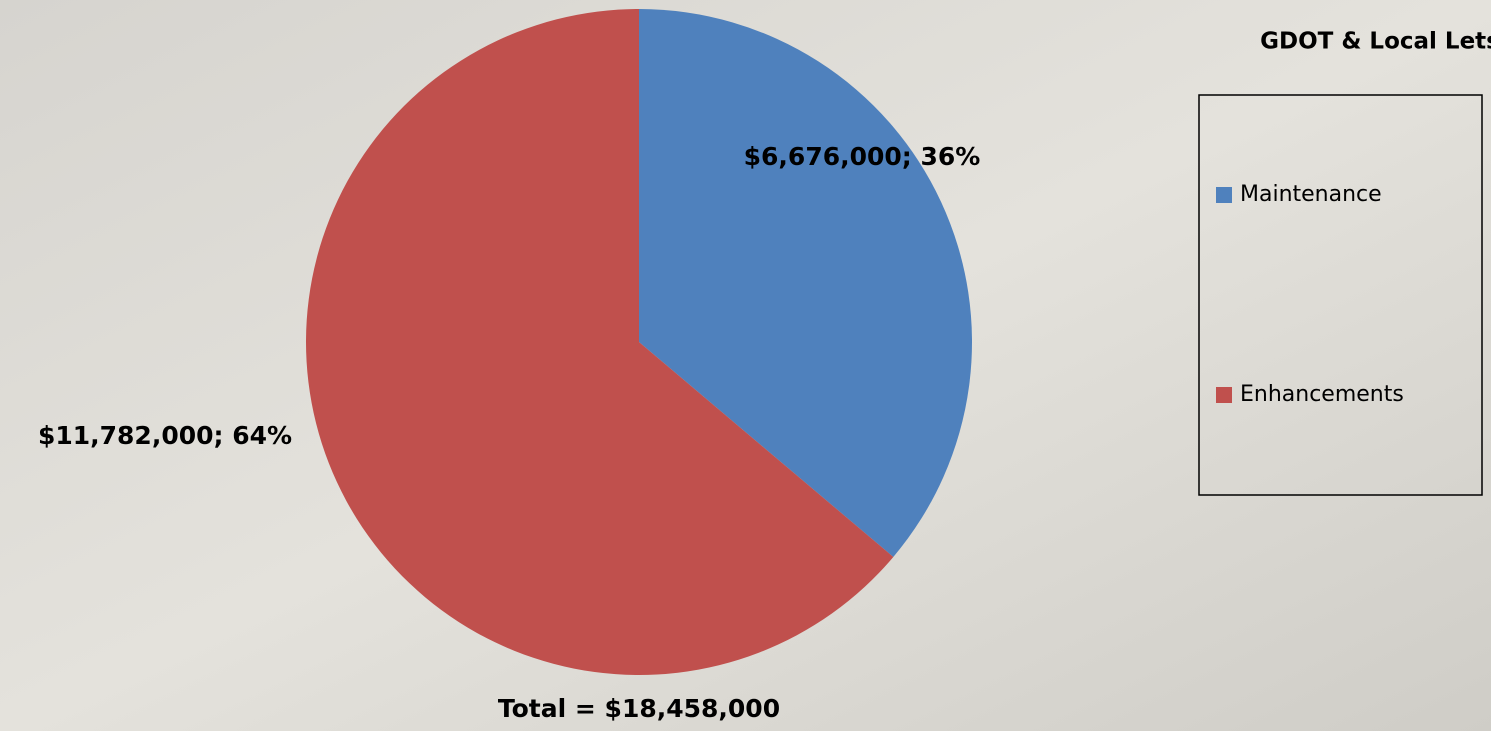 The image size is (1491, 731). What do you see at coordinates (862, 156) in the screenshot?
I see `data-label: $6,676,000; 36%` at bounding box center [862, 156].